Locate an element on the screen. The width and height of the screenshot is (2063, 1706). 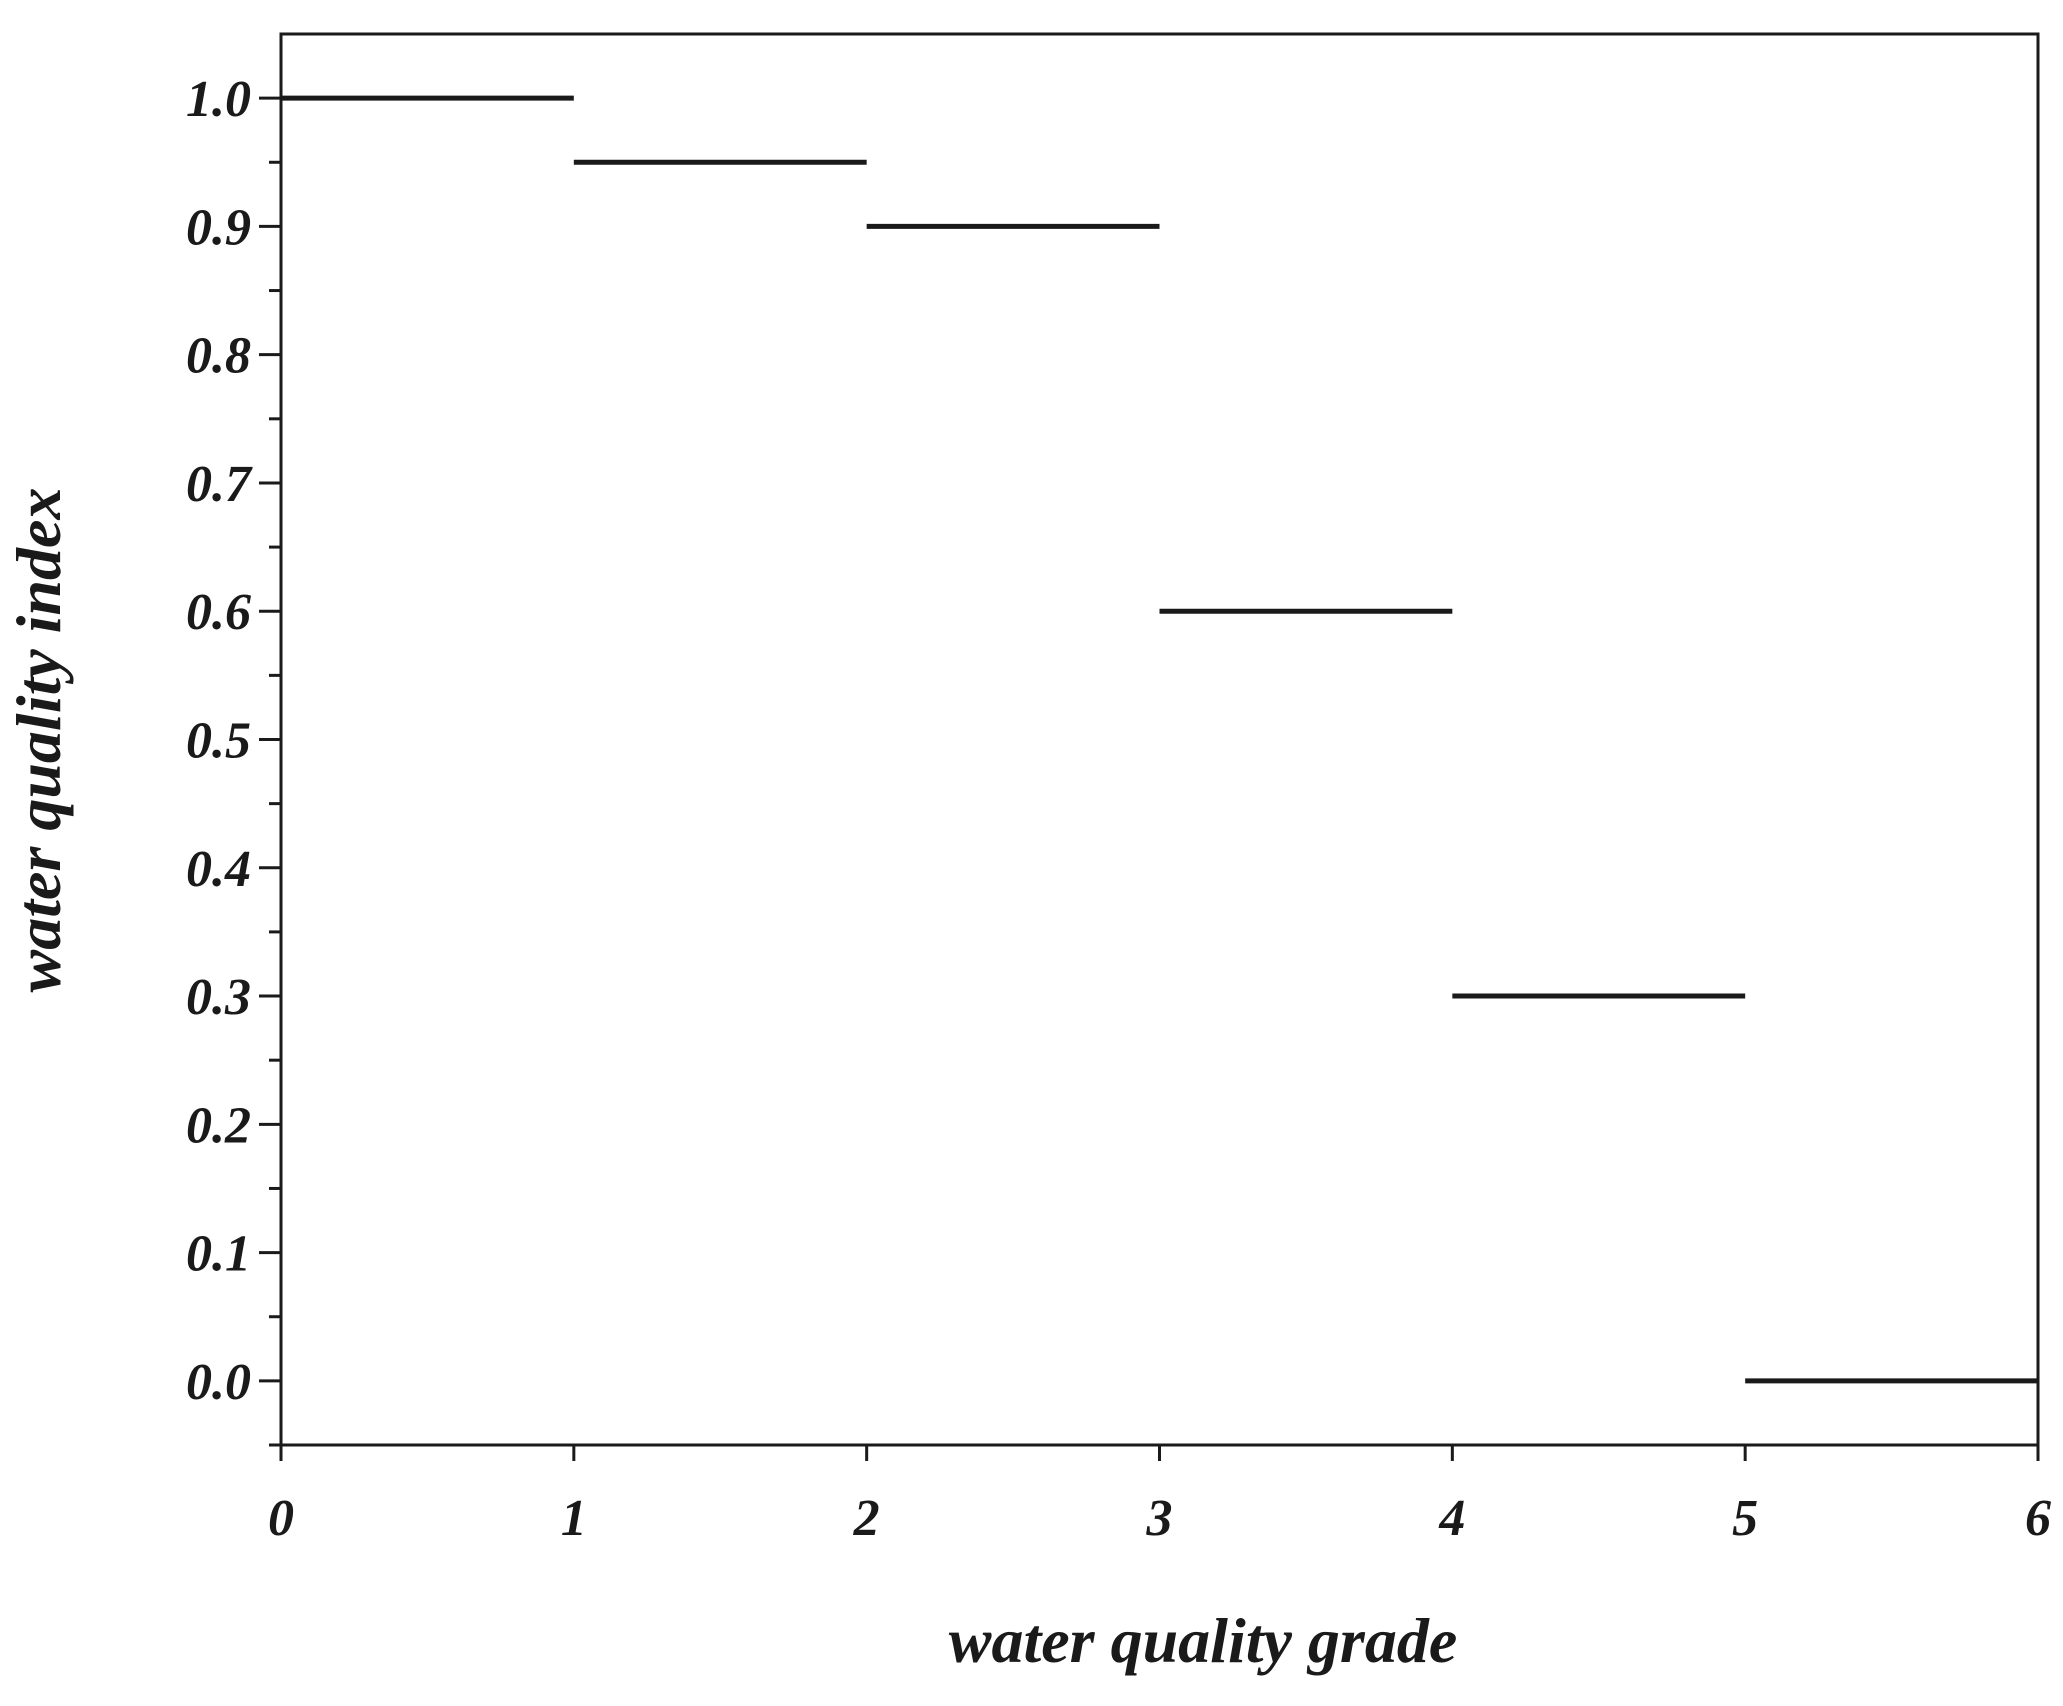
y-tick-label: 0.2 is located at coordinates (218, 1125).